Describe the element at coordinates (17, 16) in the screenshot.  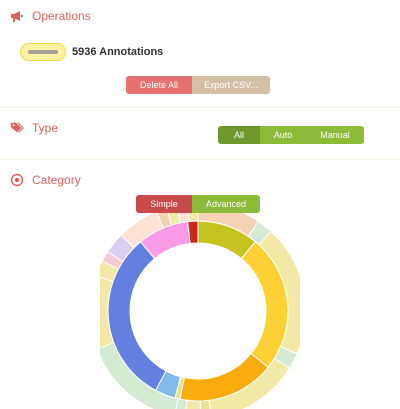
I see `megaphone-icon` at that location.